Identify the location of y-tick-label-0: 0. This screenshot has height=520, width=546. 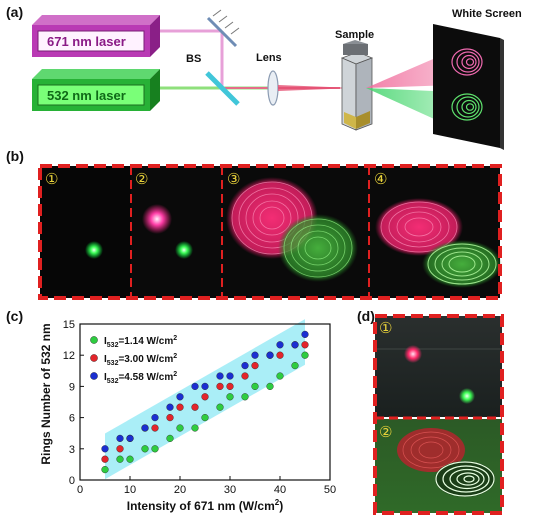
(72, 481).